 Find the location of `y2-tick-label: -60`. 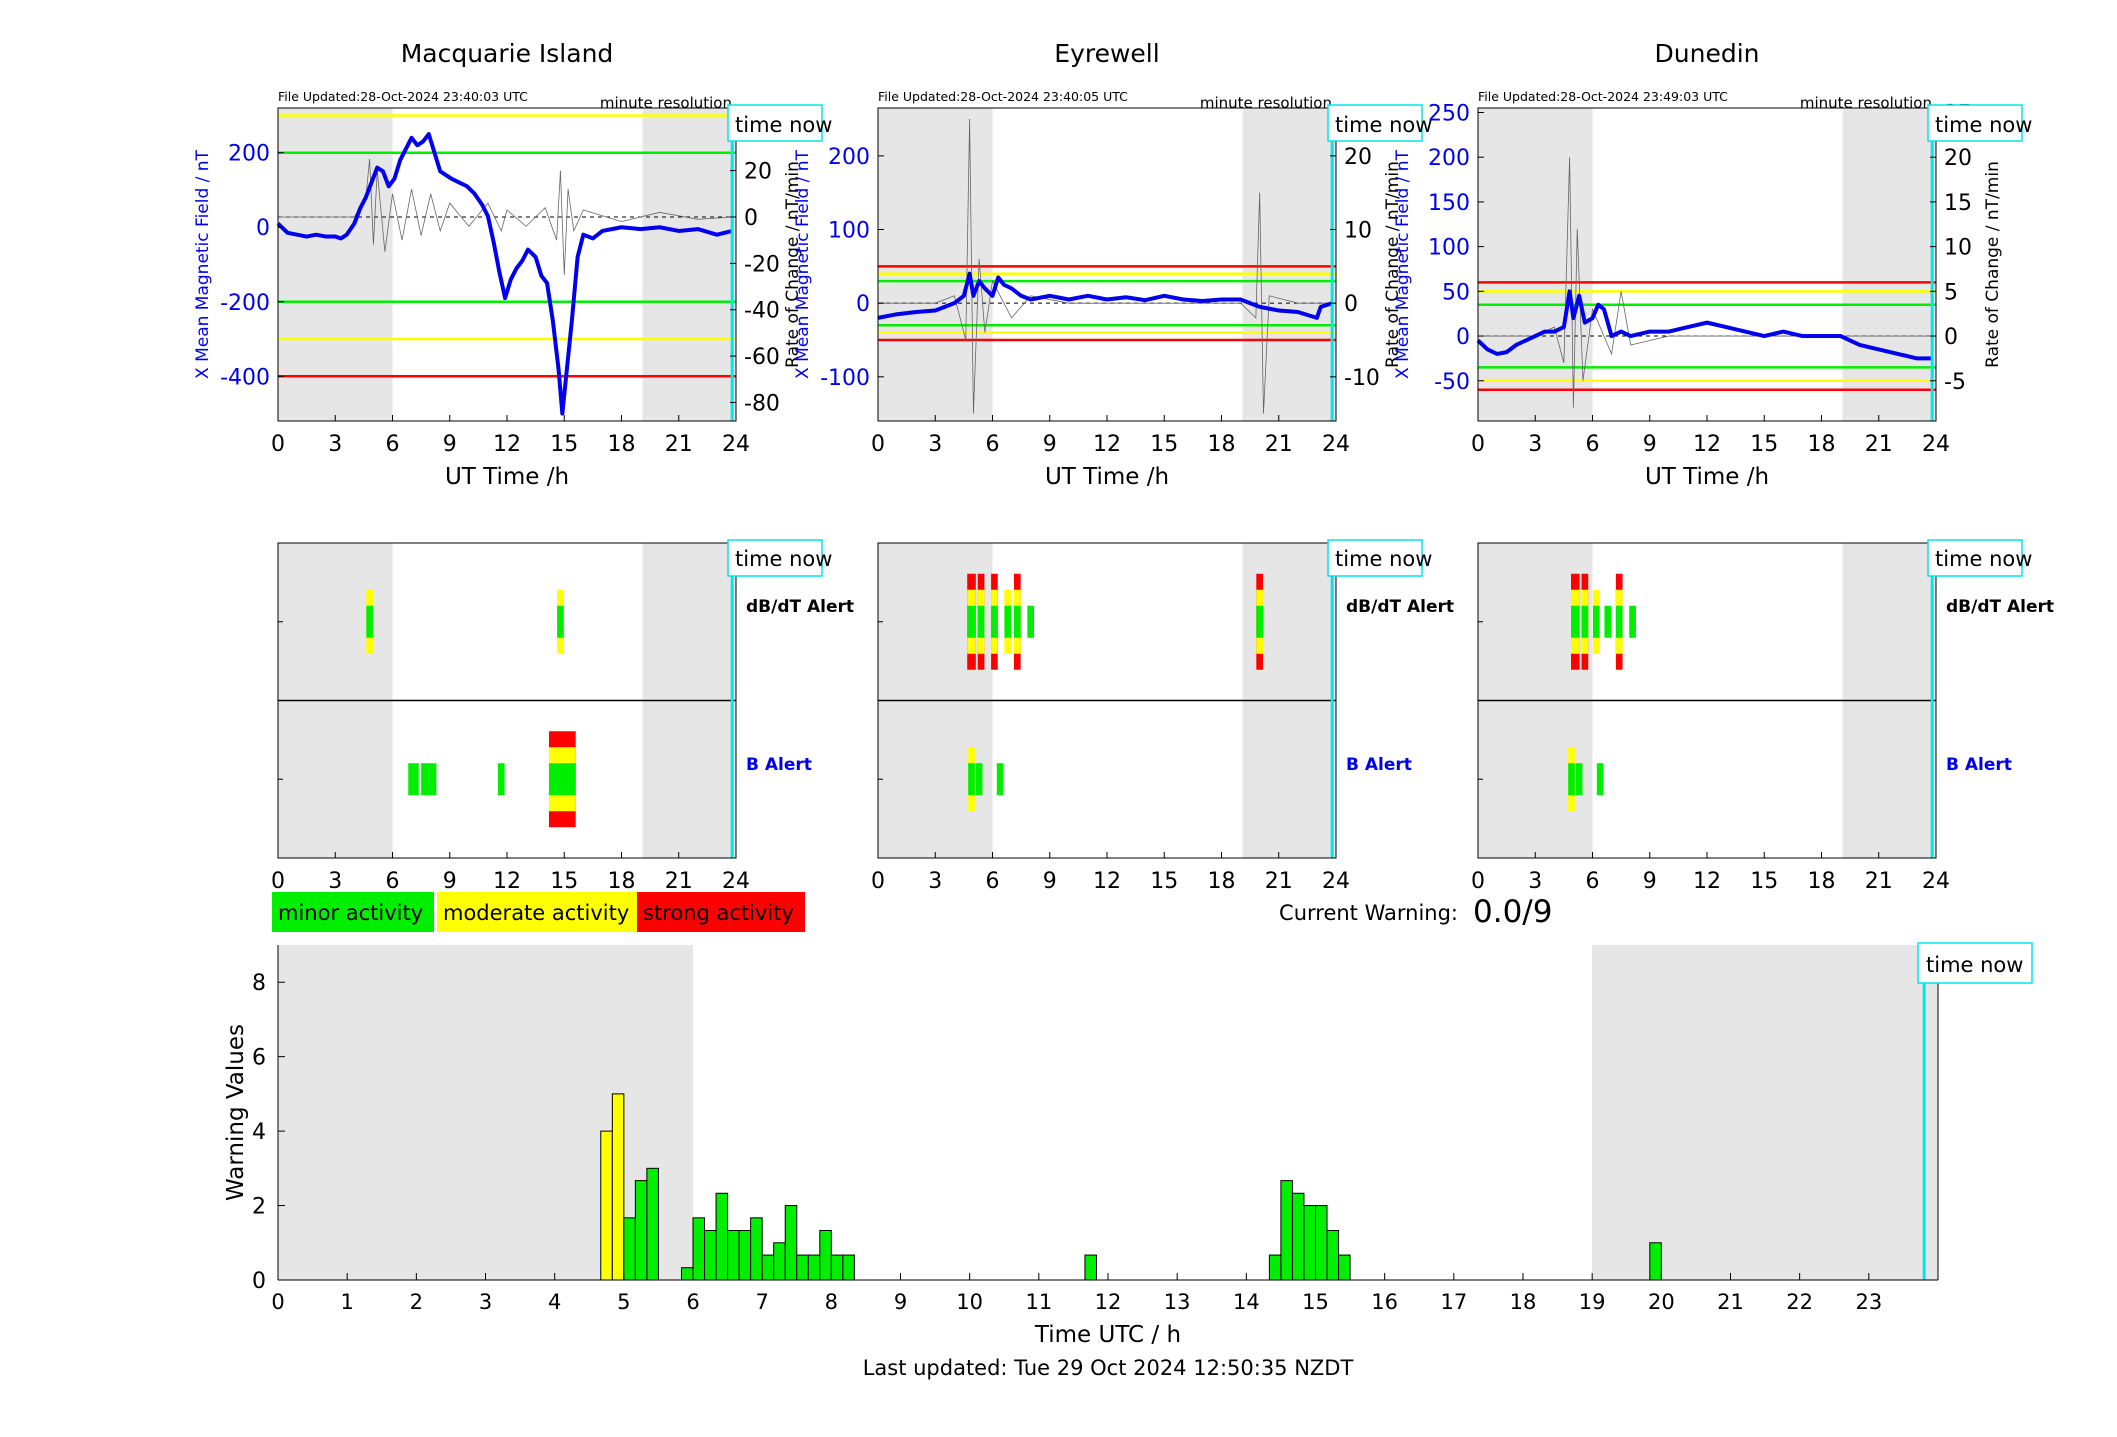

y2-tick-label: -60 is located at coordinates (762, 357).